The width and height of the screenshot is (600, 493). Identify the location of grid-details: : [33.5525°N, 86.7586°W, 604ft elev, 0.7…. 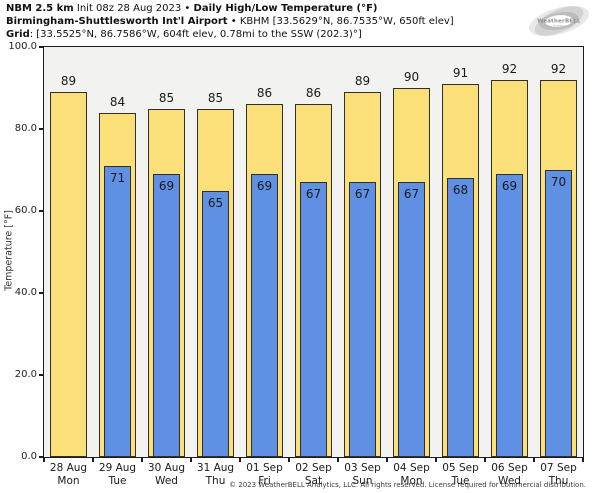
(195, 34).